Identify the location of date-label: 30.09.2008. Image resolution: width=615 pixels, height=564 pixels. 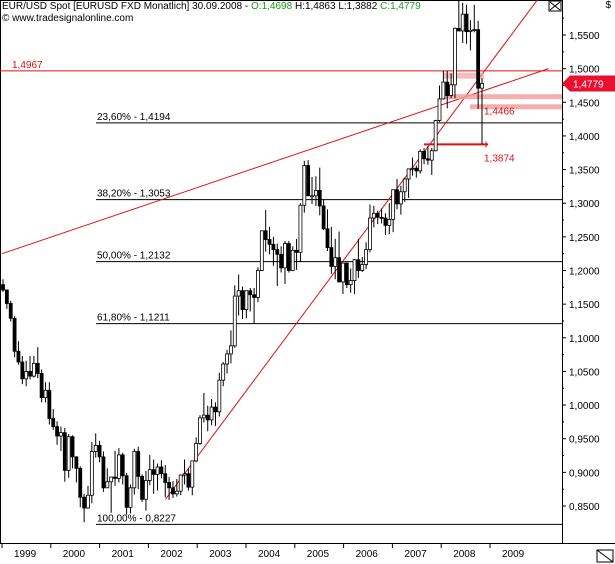
(217, 6).